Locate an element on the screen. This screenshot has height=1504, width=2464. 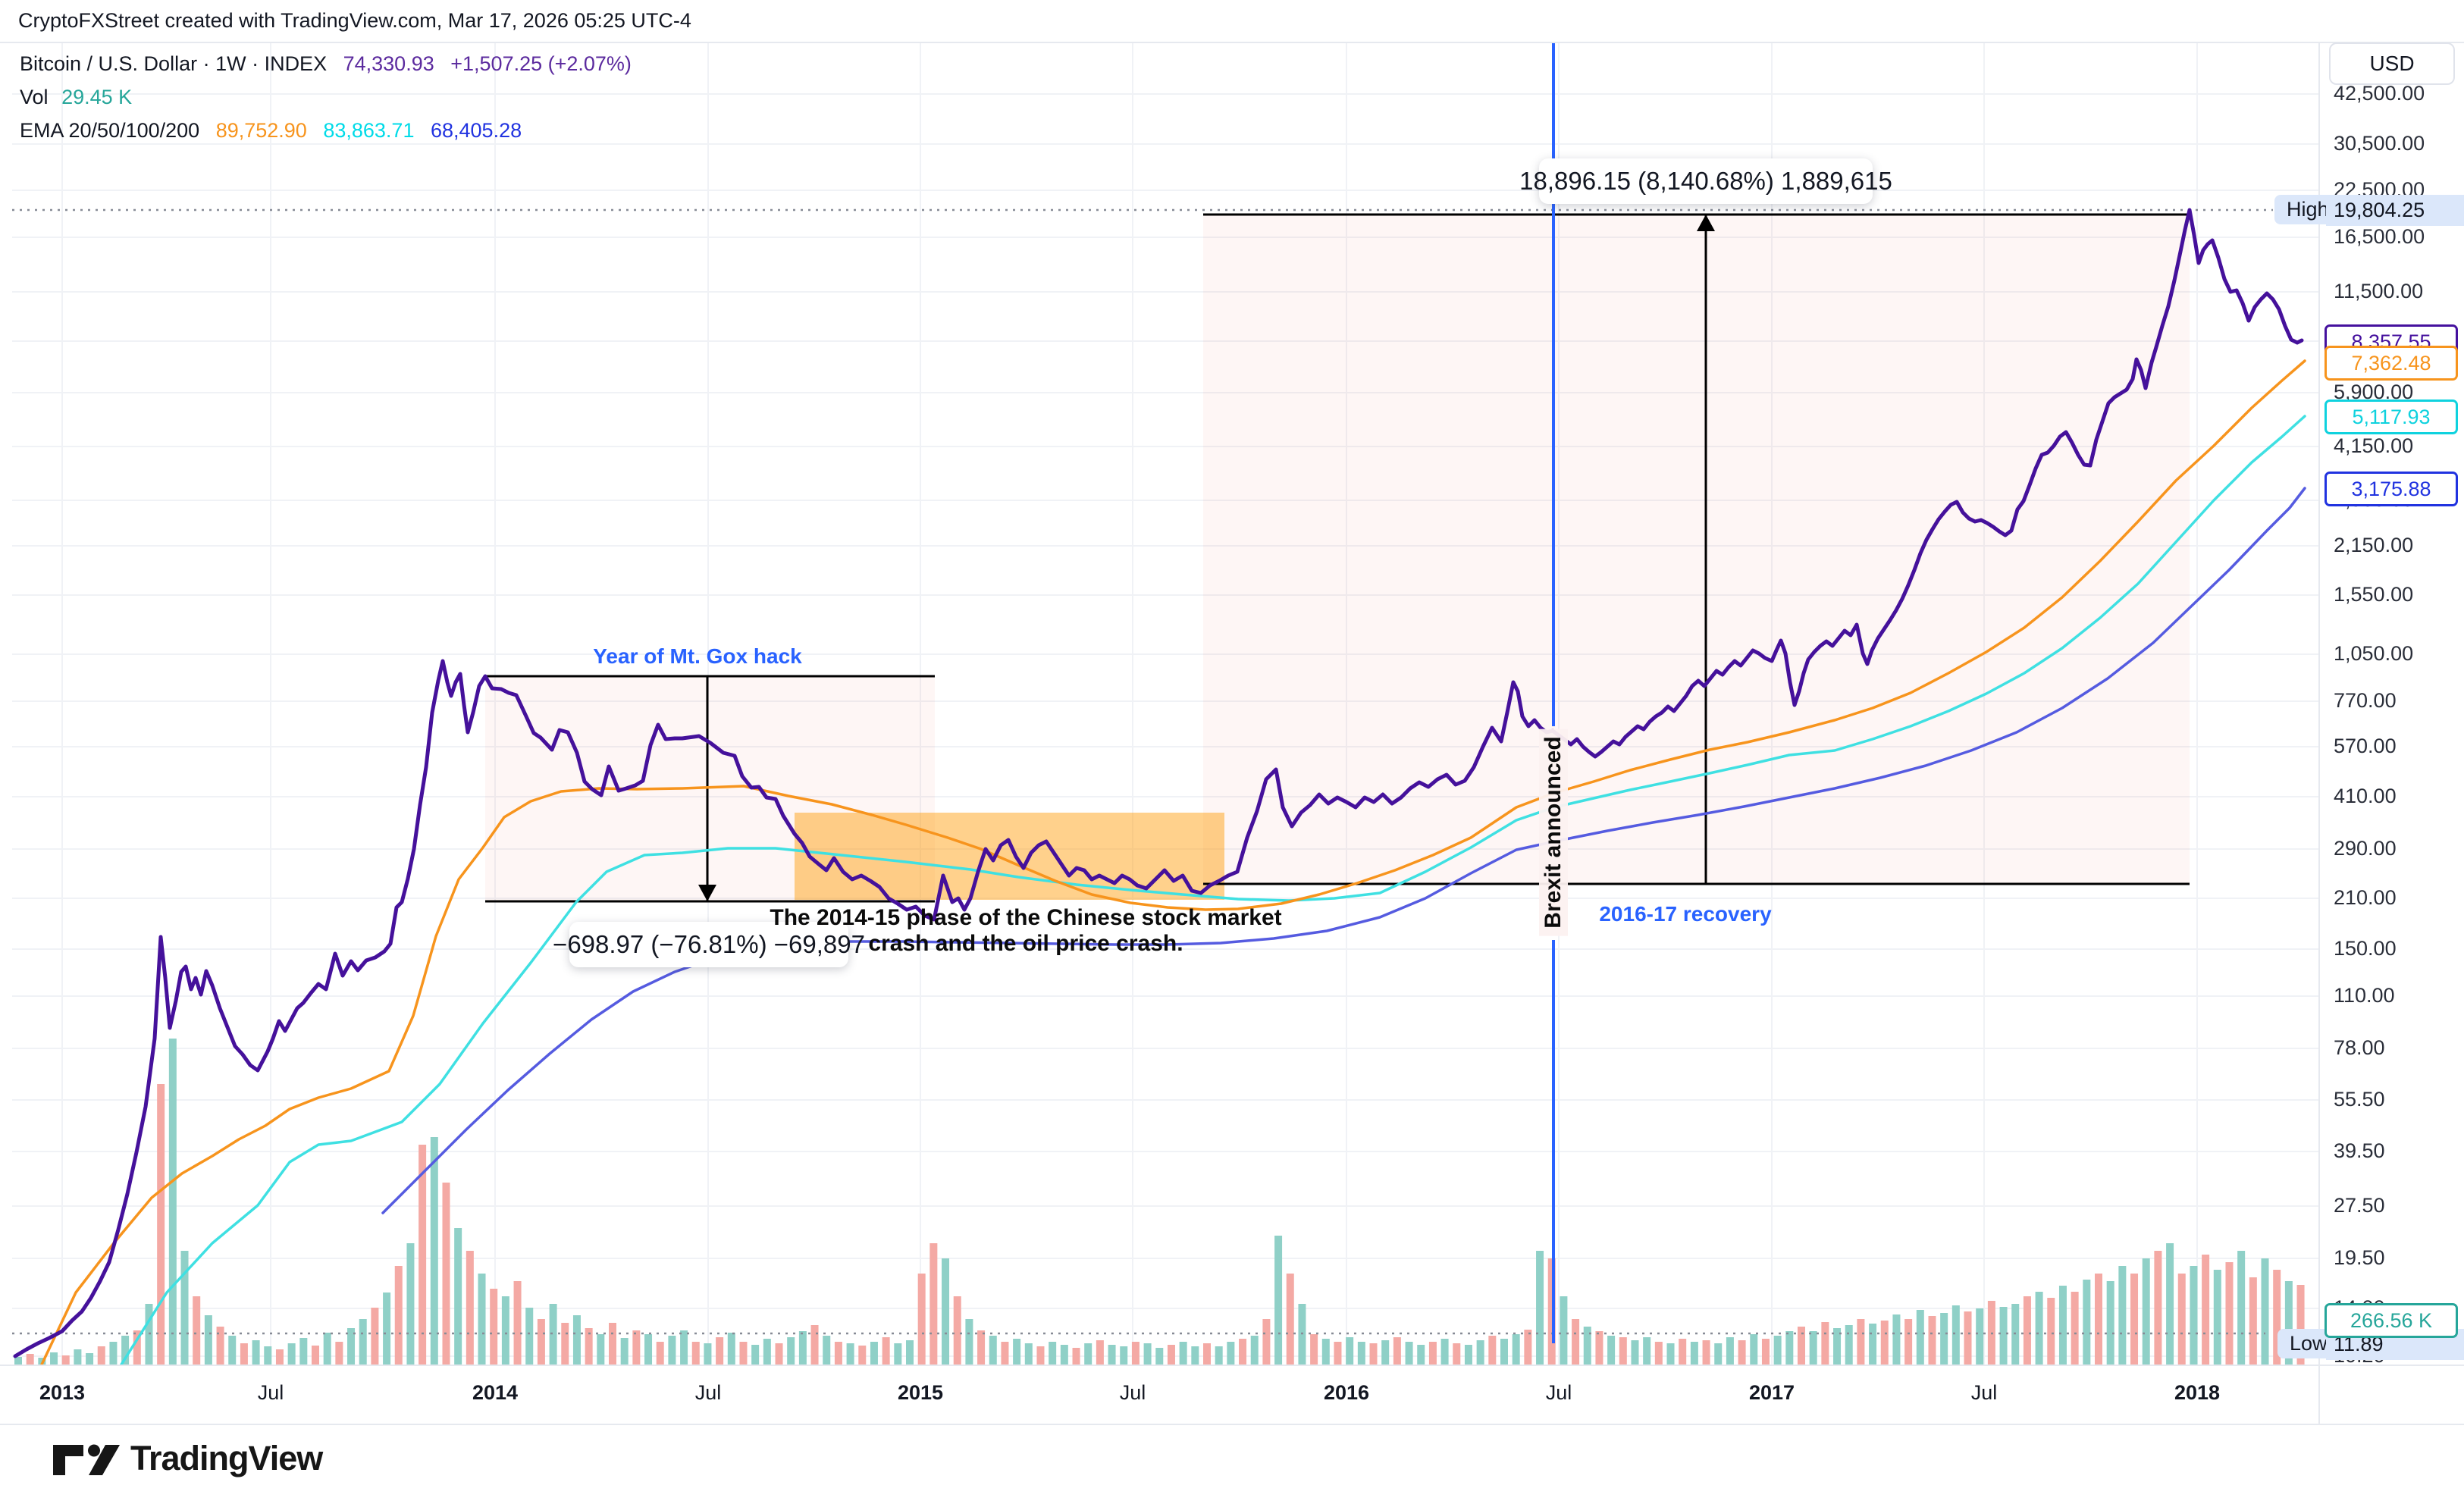
price-axis-tick: 42,500.00 is located at coordinates (2380, 93).